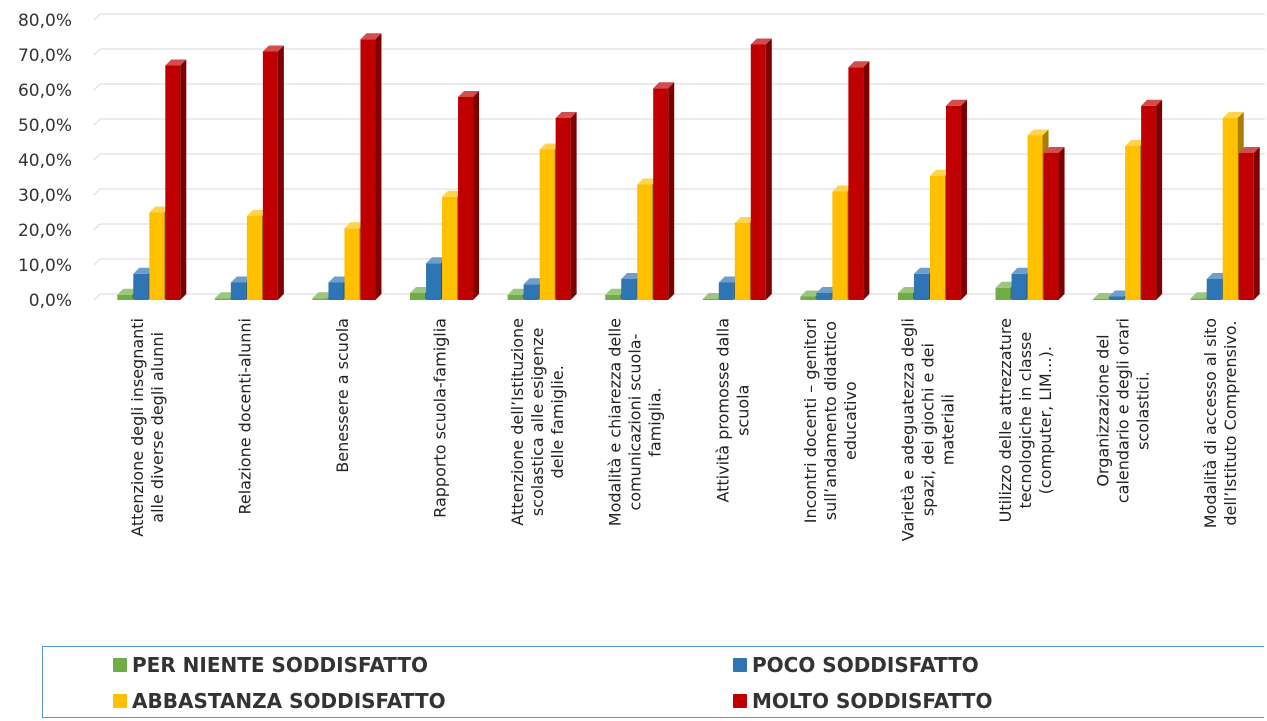 The image size is (1267, 721). I want to click on category-label-line: Modalità e chiarezza delle, so click(615, 422).